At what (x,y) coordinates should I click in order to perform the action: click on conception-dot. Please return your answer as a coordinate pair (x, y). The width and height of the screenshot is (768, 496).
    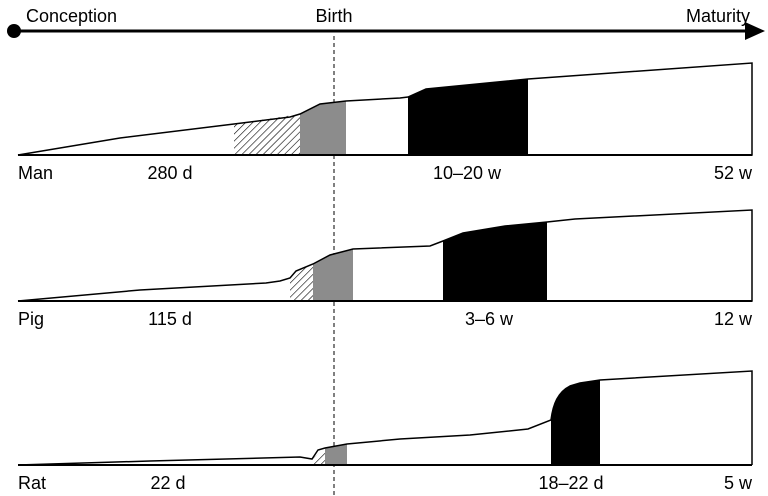
    Looking at the image, I should click on (14, 31).